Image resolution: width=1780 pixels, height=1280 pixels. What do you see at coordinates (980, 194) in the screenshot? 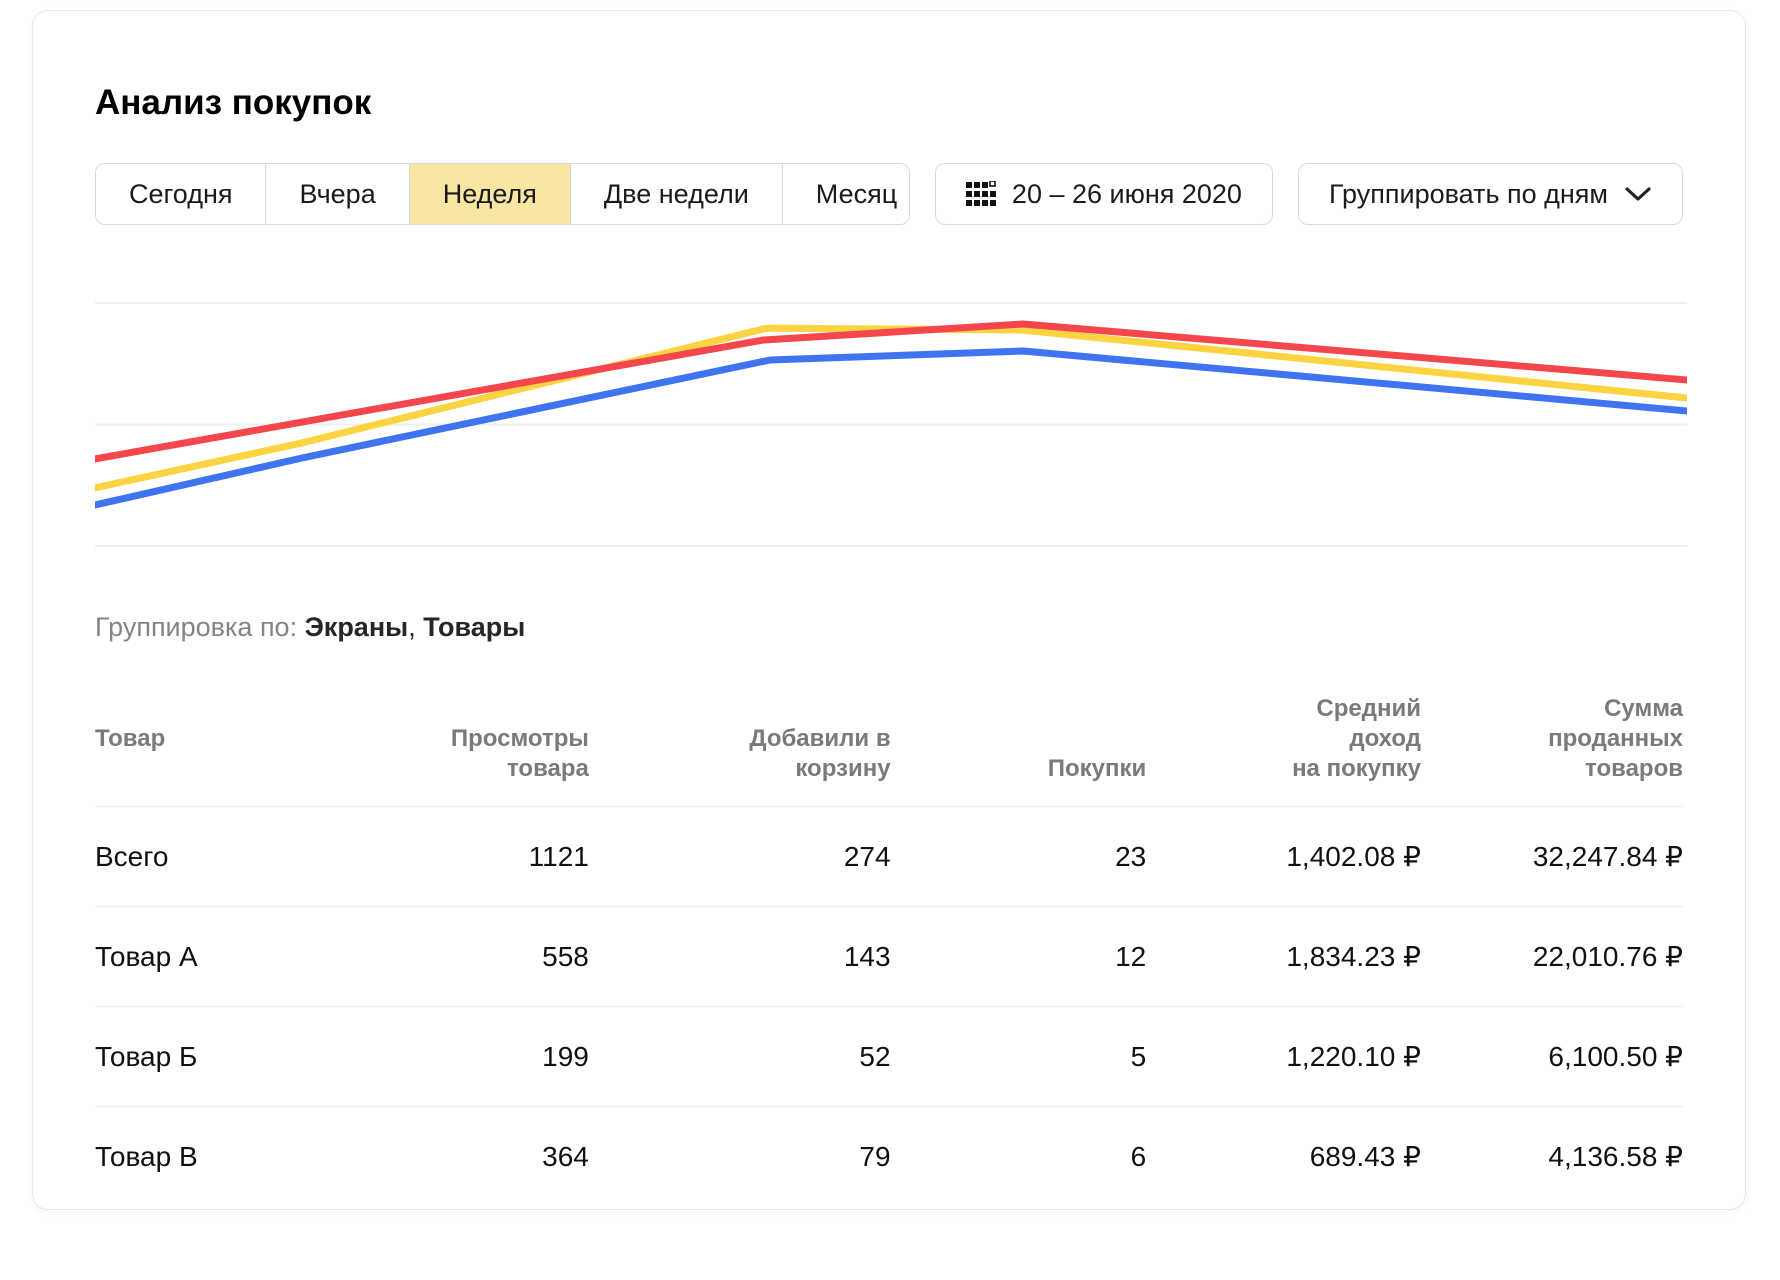
I see `calendar-grid-icon` at bounding box center [980, 194].